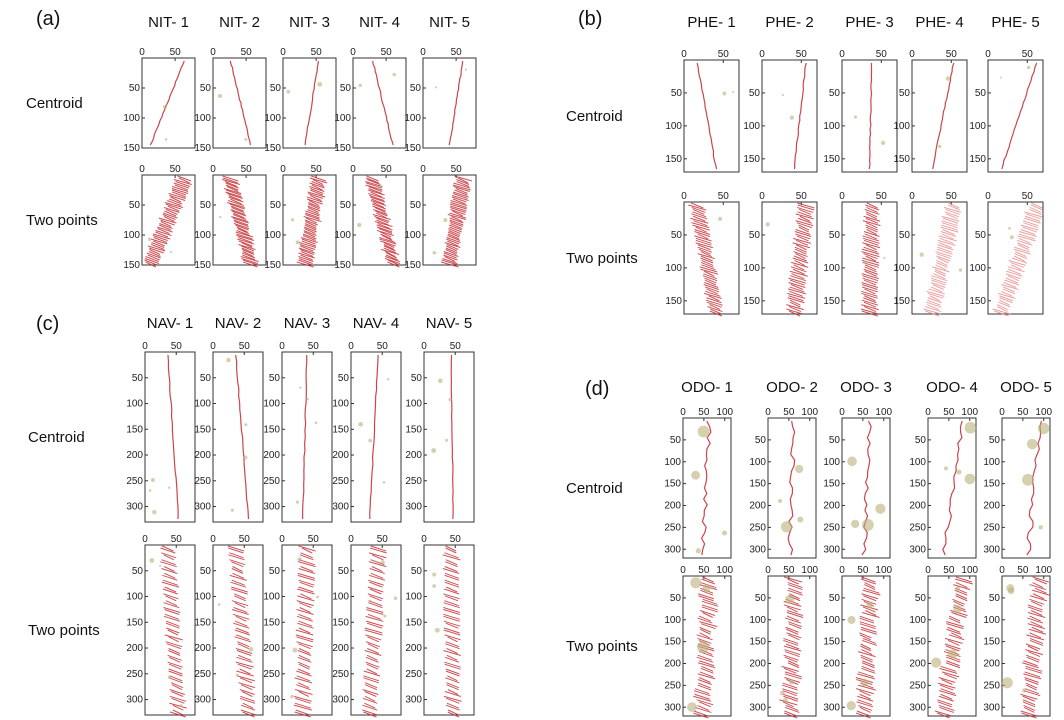 The width and height of the screenshot is (1064, 720). I want to click on y-tick-label: 50, so click(346, 88).